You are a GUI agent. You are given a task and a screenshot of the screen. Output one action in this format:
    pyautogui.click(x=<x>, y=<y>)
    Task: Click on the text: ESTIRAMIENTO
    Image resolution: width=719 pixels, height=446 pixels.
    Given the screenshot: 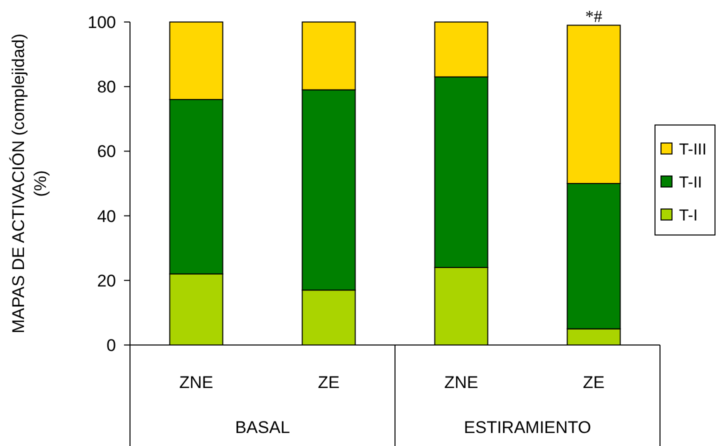 What is the action you would take?
    pyautogui.click(x=528, y=427)
    